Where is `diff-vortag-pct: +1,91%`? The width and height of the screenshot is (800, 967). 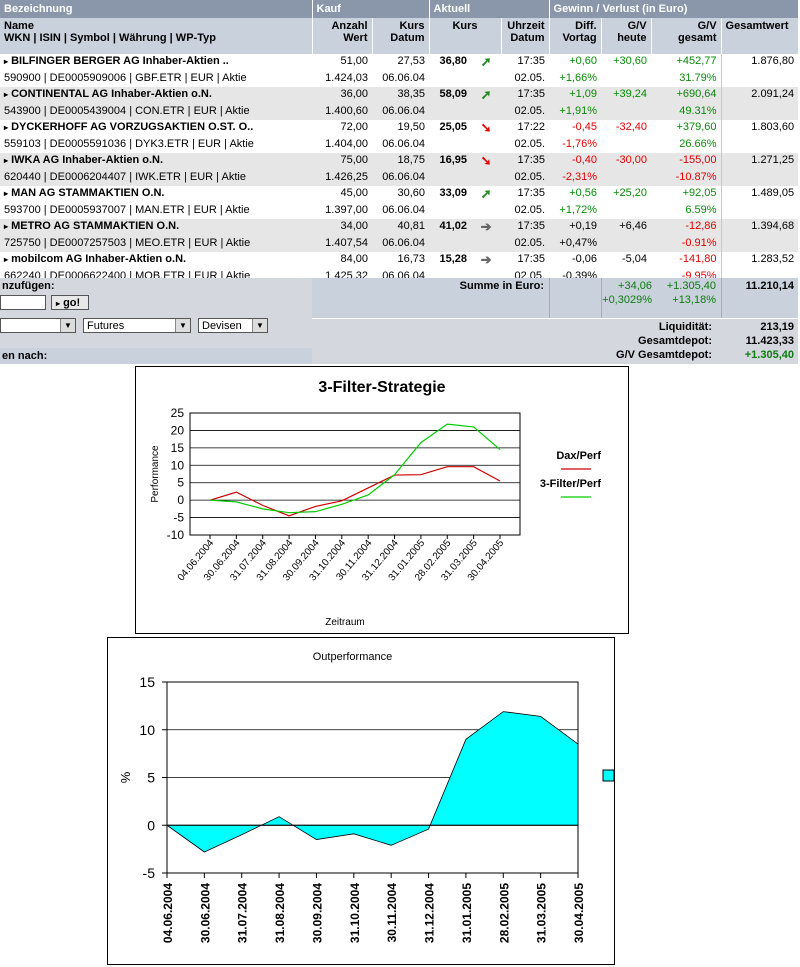
diff-vortag-pct: +1,91% is located at coordinates (575, 112).